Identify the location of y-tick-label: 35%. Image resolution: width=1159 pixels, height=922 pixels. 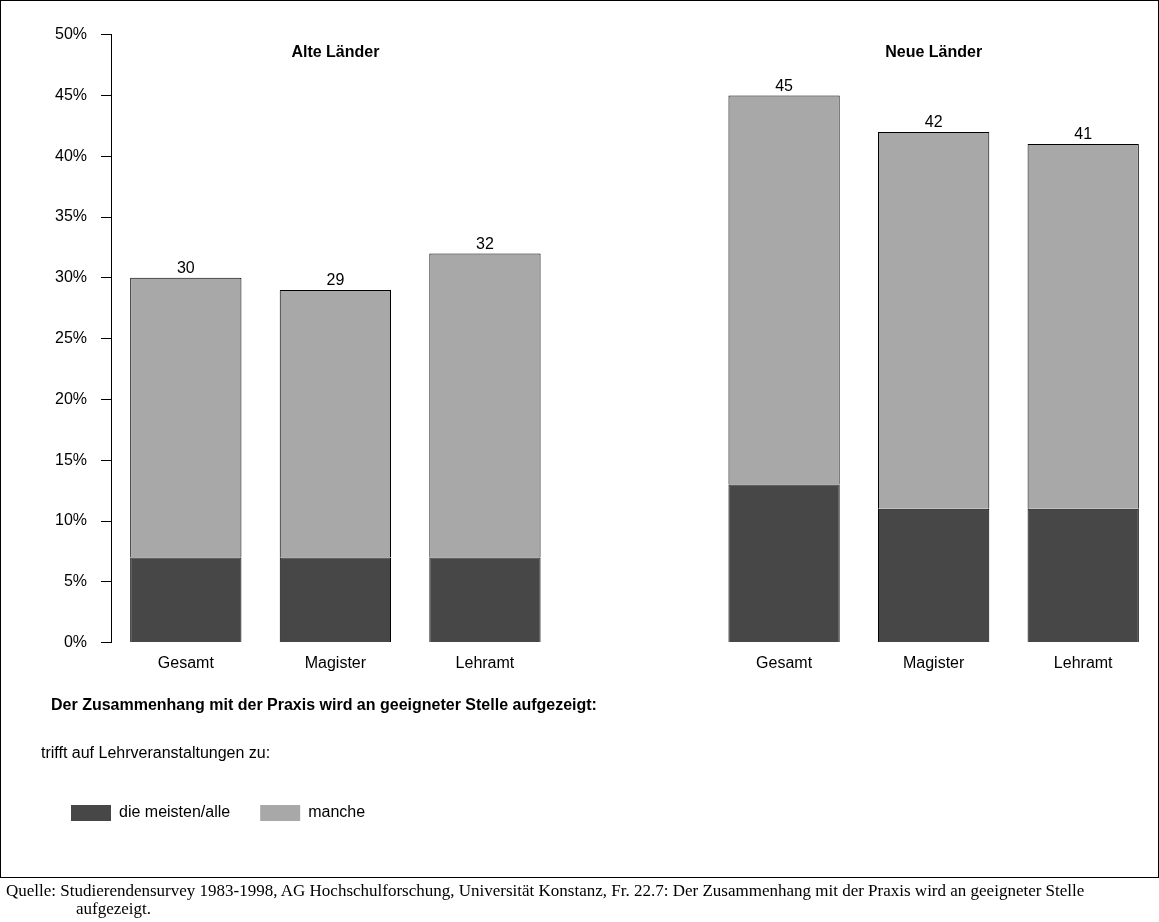
(71, 216).